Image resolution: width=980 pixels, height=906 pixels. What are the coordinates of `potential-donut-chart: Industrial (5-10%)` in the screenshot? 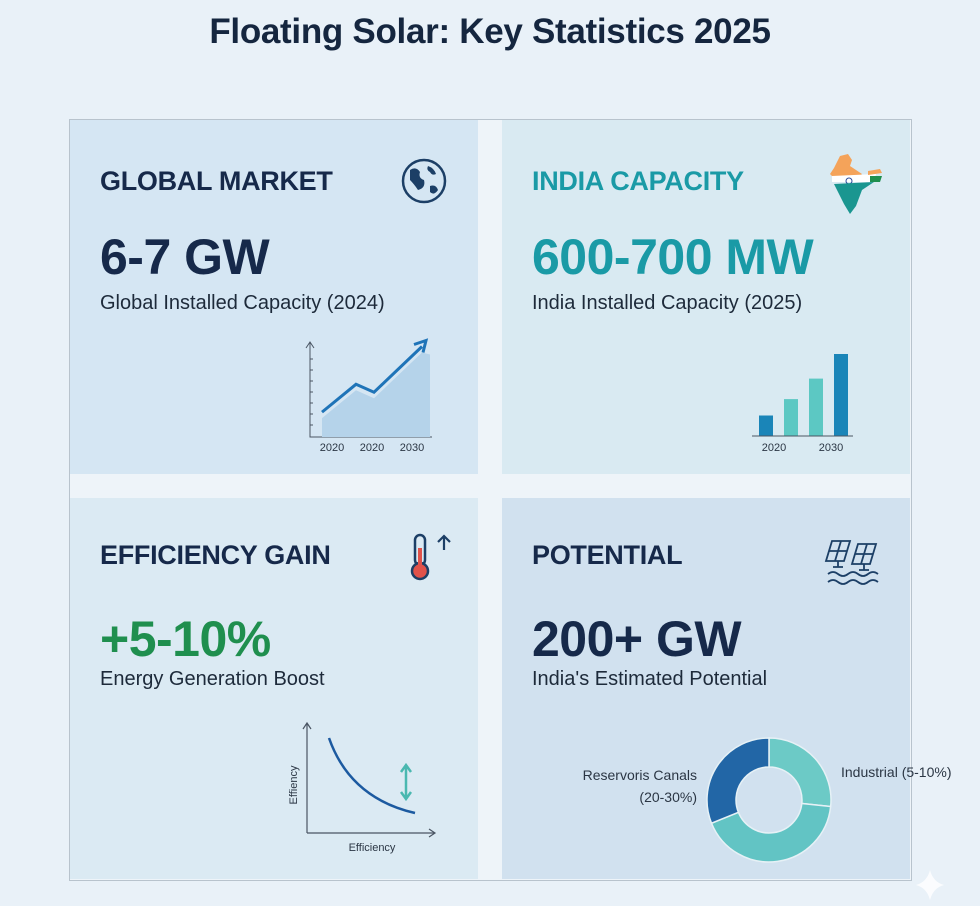 It's located at (829, 800).